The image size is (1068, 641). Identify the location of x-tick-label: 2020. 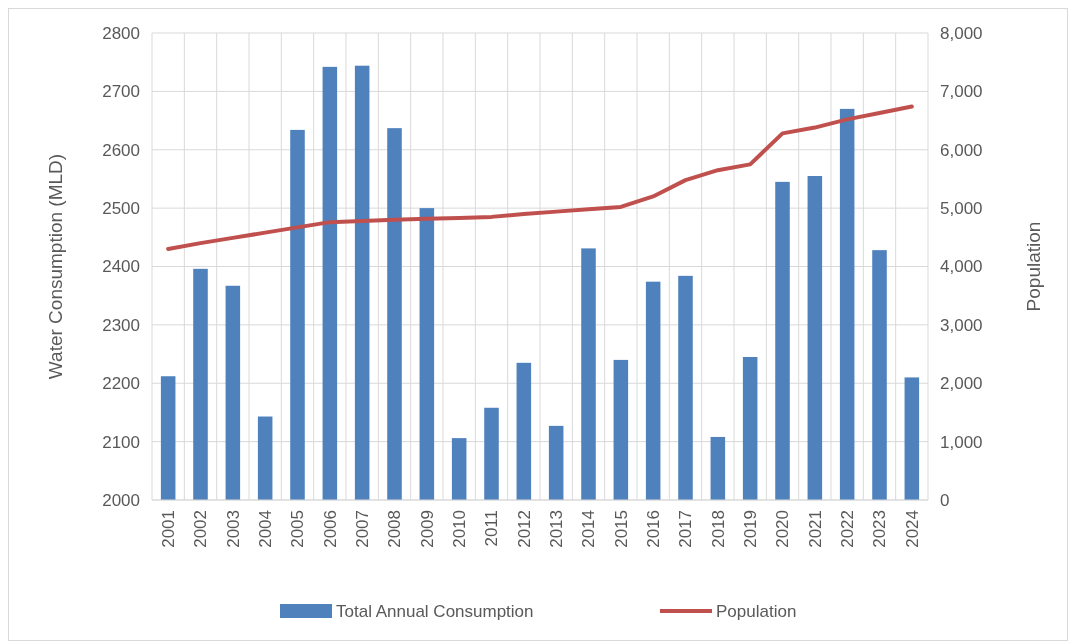
(783, 529).